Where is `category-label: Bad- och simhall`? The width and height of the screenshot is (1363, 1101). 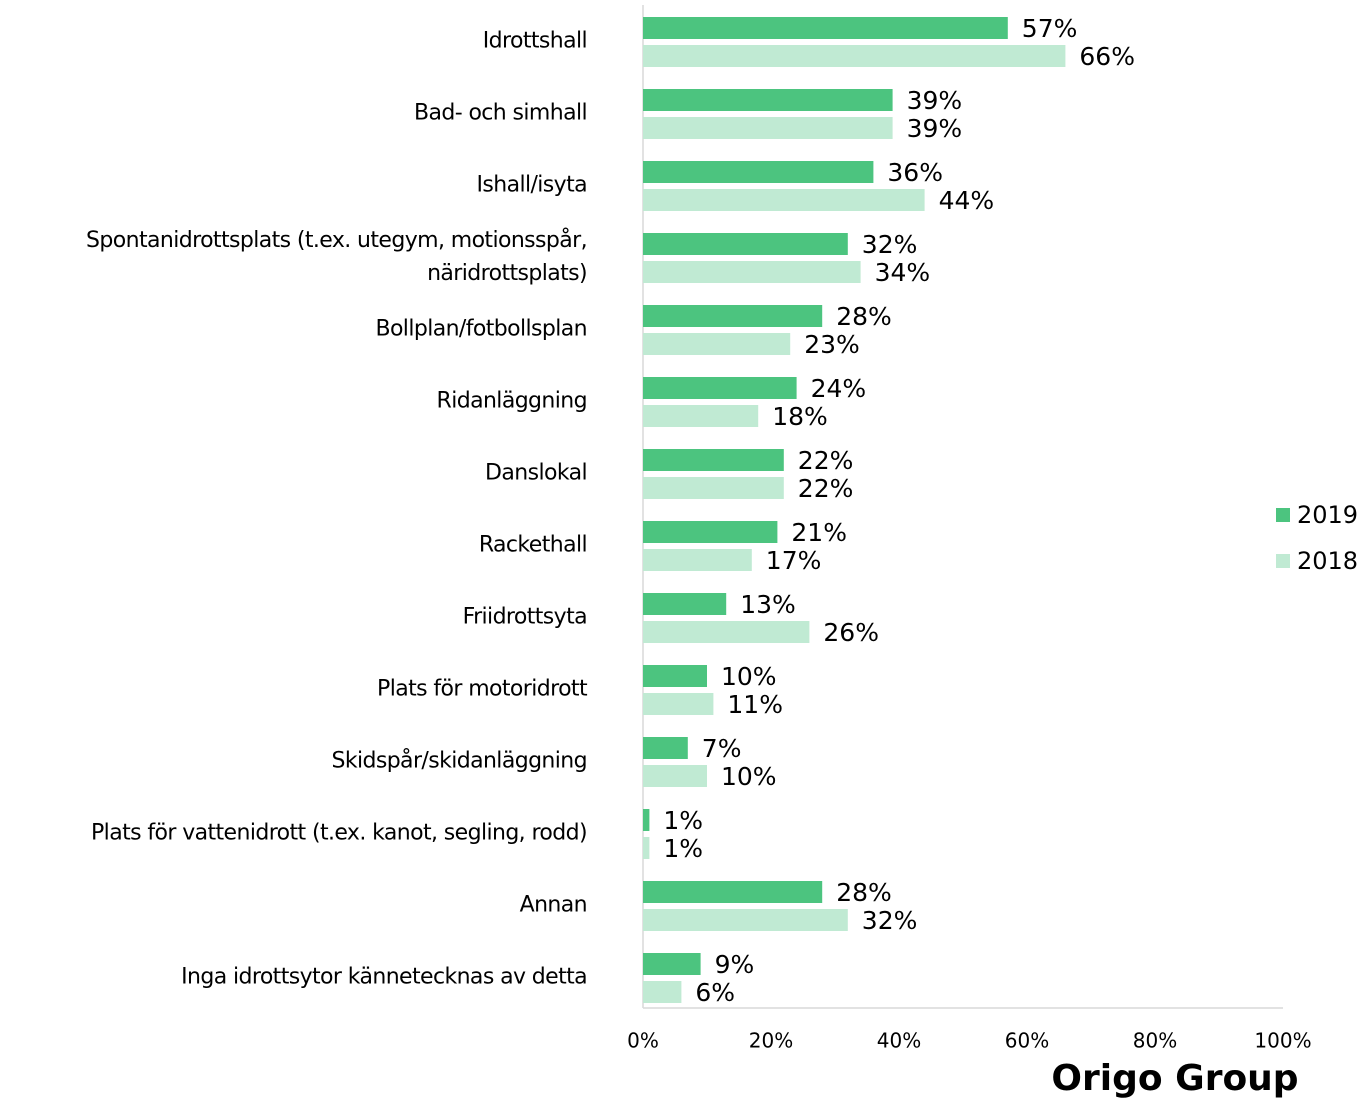 category-label: Bad- och simhall is located at coordinates (500, 113).